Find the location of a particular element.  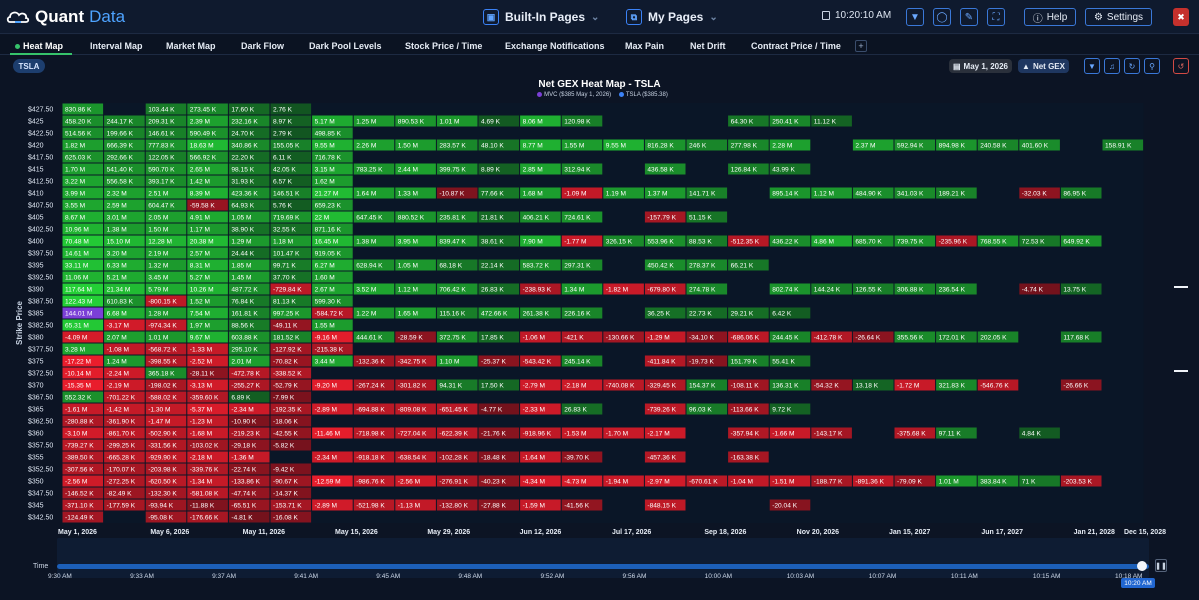

help-button: ⓘ Help is located at coordinates (1050, 17).